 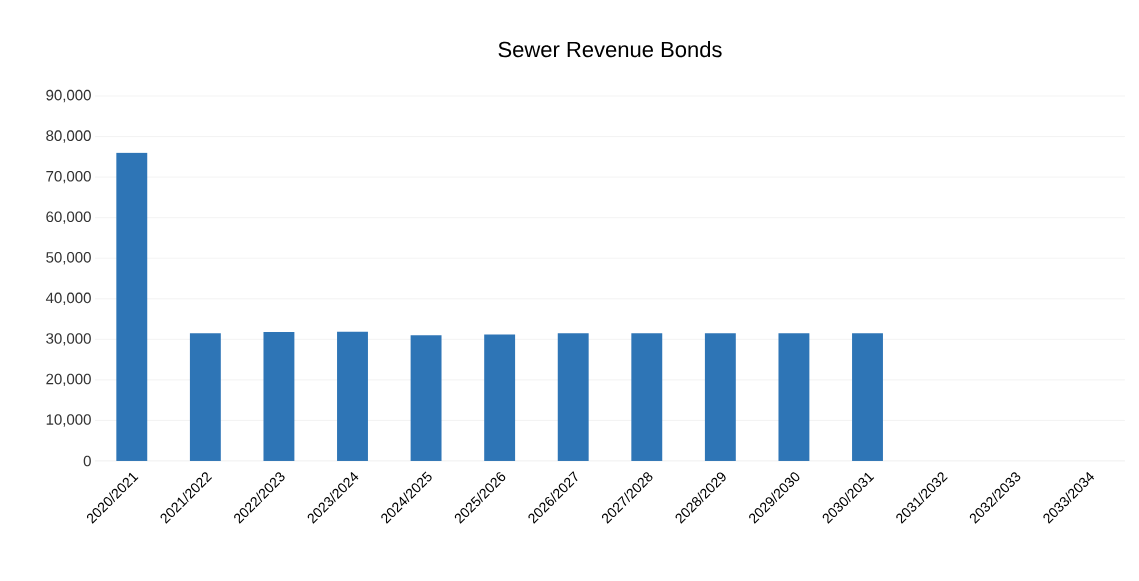 I want to click on y-tick-label: 60,000, so click(x=68, y=217).